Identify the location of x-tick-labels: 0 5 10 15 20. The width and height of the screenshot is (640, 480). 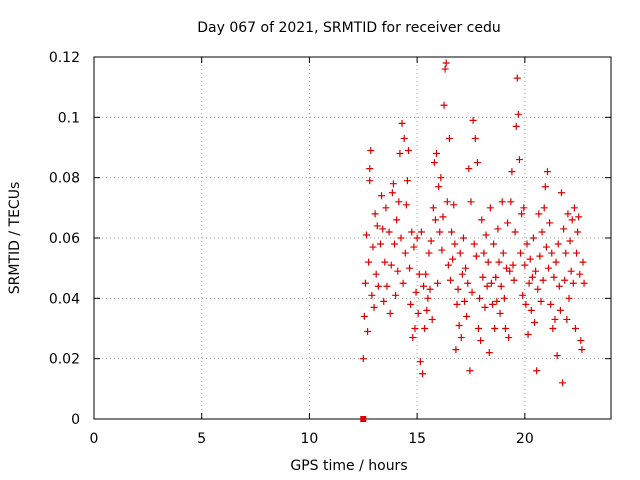
(312, 439).